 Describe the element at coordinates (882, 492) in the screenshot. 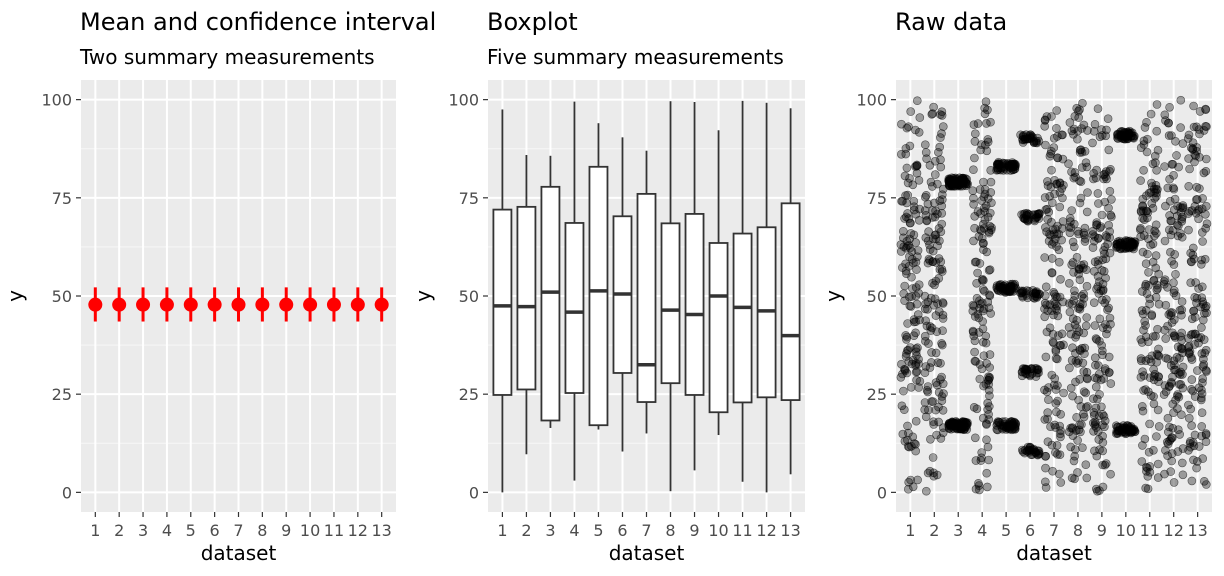

I see `y-tick-label: 0` at that location.